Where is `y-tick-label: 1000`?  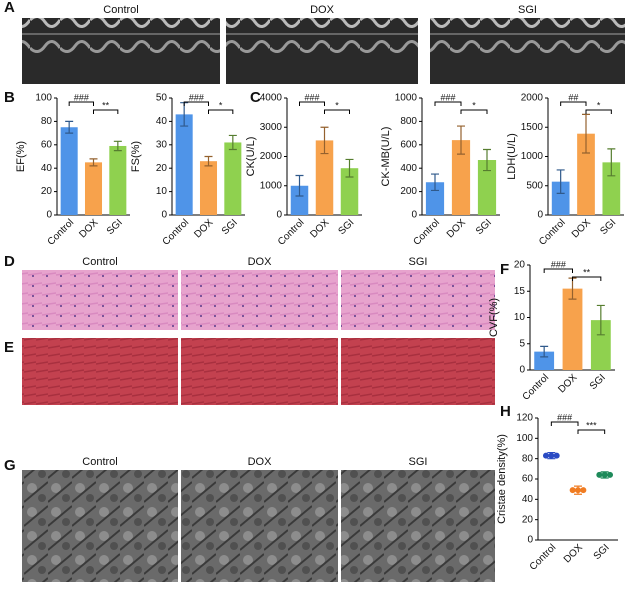
y-tick-label: 1000 is located at coordinates (532, 156).